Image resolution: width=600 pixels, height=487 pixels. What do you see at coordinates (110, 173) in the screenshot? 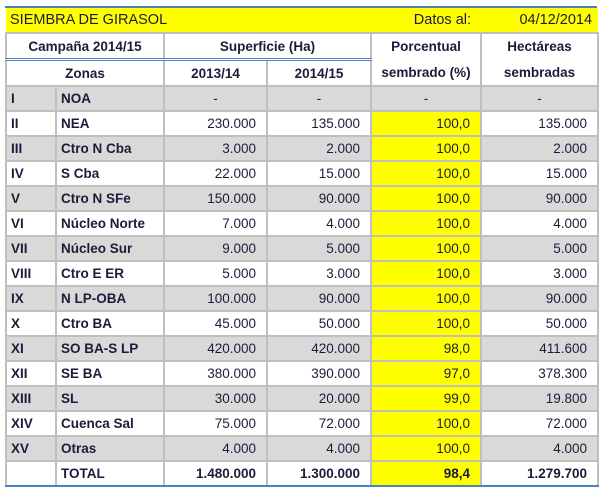
I see `zone-name: S Cba` at bounding box center [110, 173].